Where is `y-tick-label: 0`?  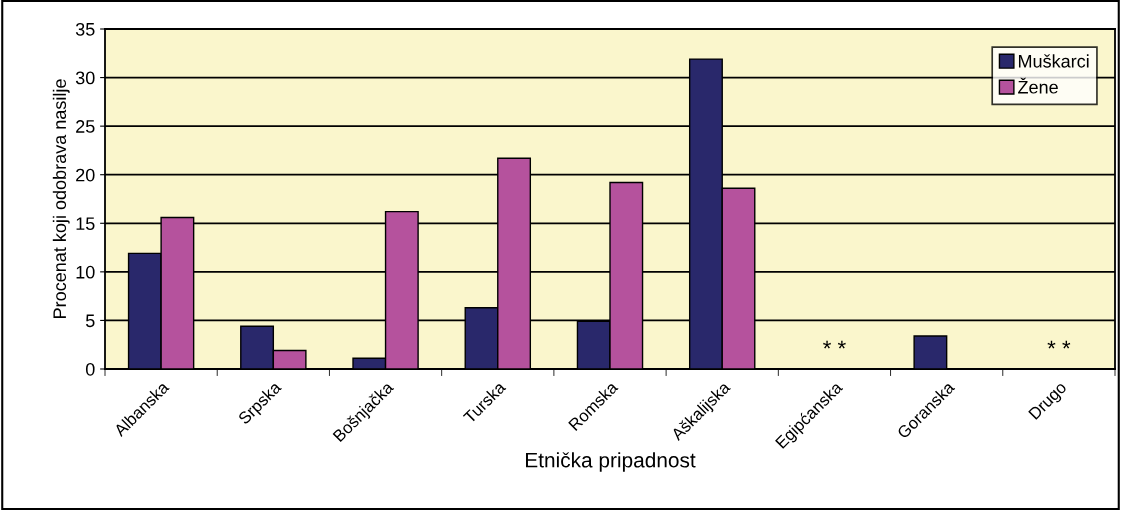
y-tick-label: 0 is located at coordinates (90, 369).